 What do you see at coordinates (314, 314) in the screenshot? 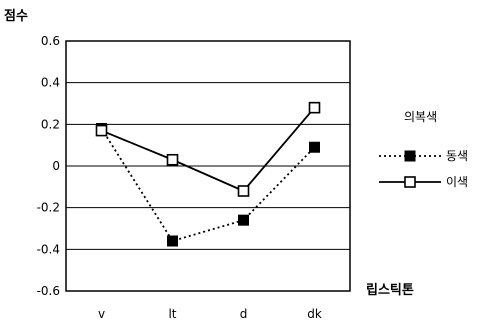
I see `x-tick-label: dk` at bounding box center [314, 314].